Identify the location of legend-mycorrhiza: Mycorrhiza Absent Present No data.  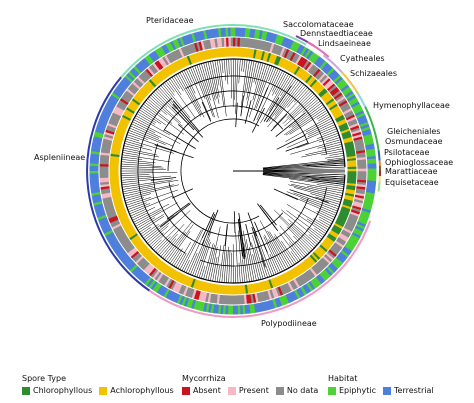
(253, 384).